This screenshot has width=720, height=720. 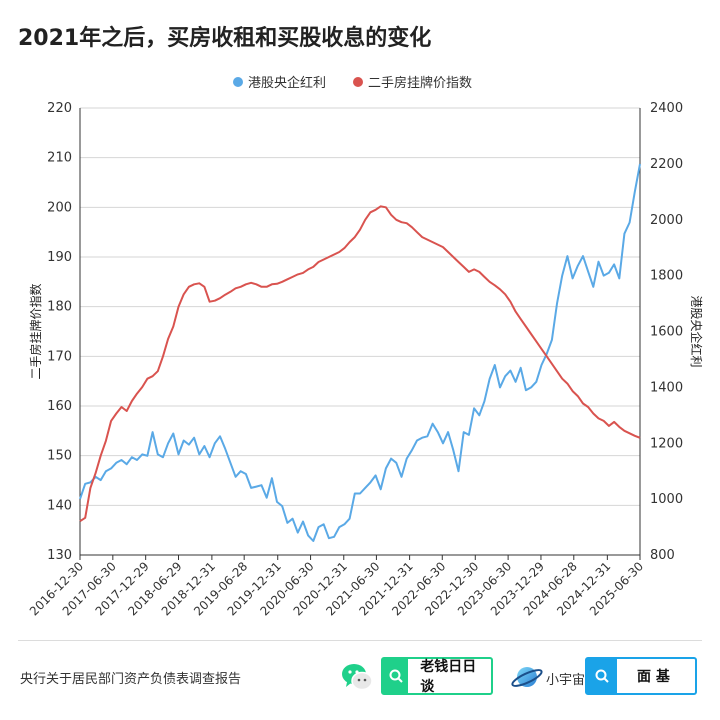 I want to click on left-axis-title: 二手房挂牌价指数, so click(x=35, y=331).